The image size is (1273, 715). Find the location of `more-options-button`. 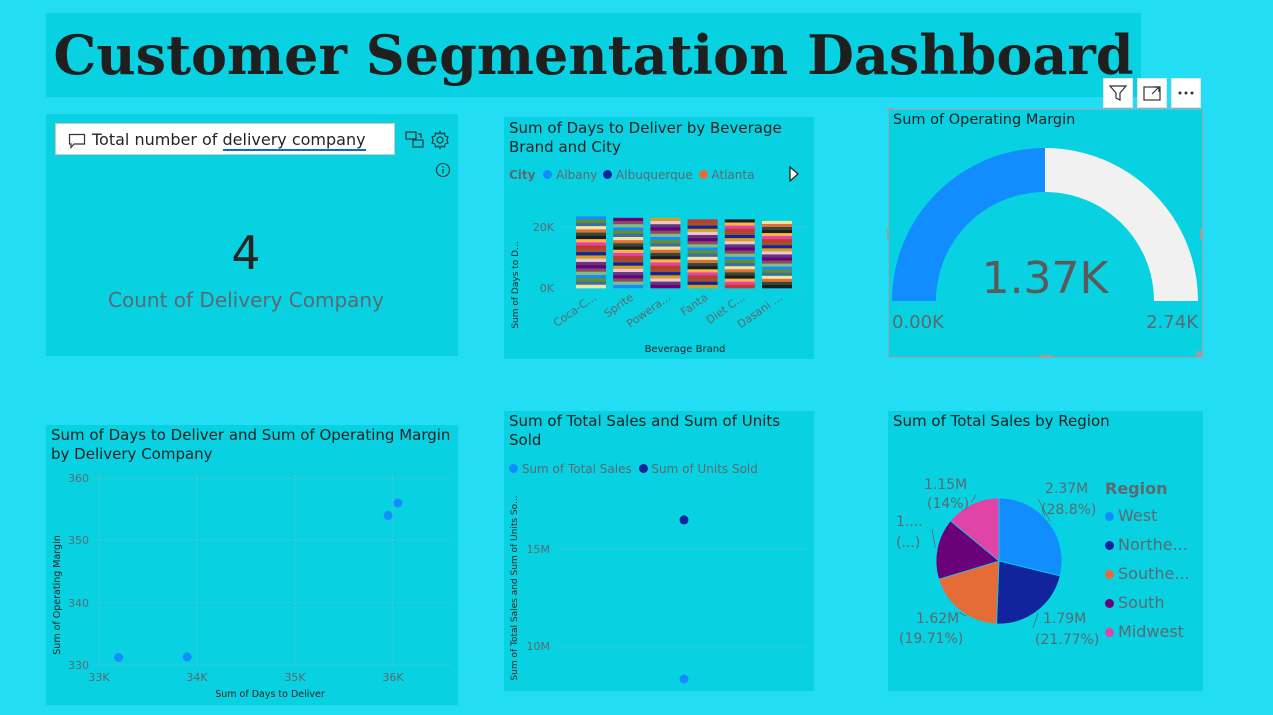

more-options-button is located at coordinates (1186, 93).